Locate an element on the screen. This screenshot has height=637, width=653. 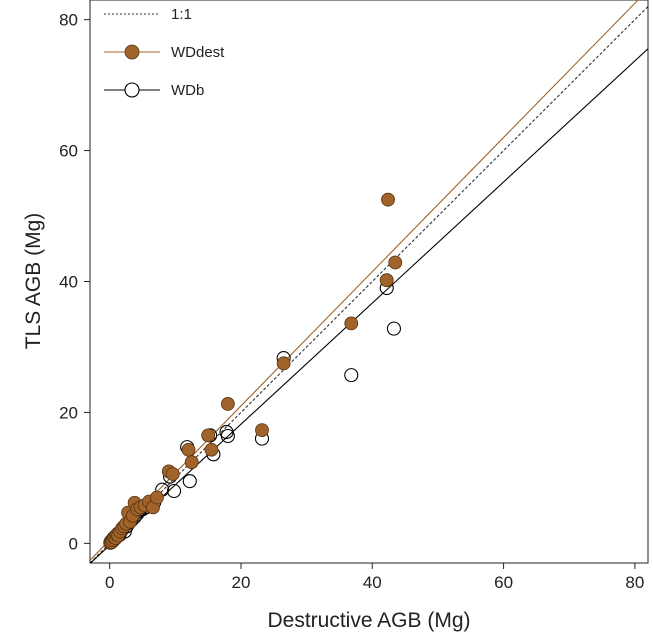
y-tick-label: 80 is located at coordinates (68, 20).